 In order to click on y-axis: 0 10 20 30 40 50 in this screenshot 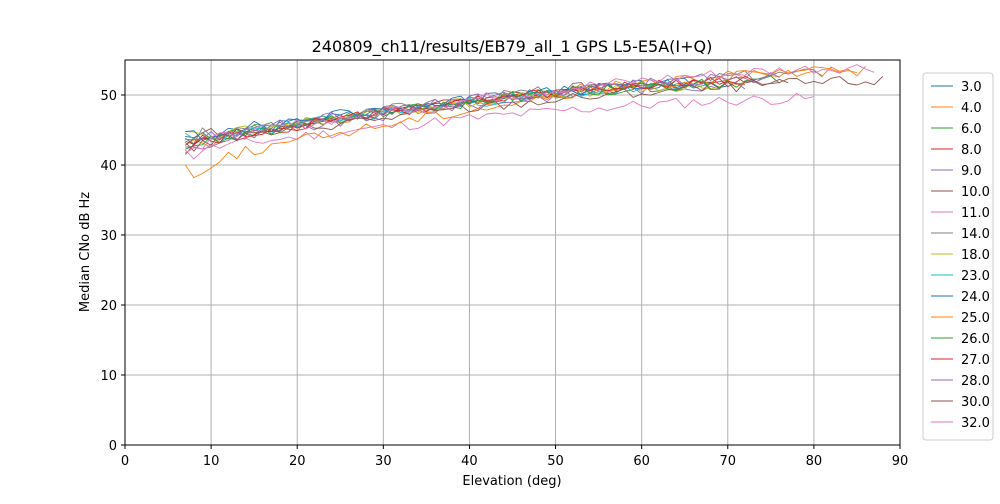, I will do `click(112, 271)`.